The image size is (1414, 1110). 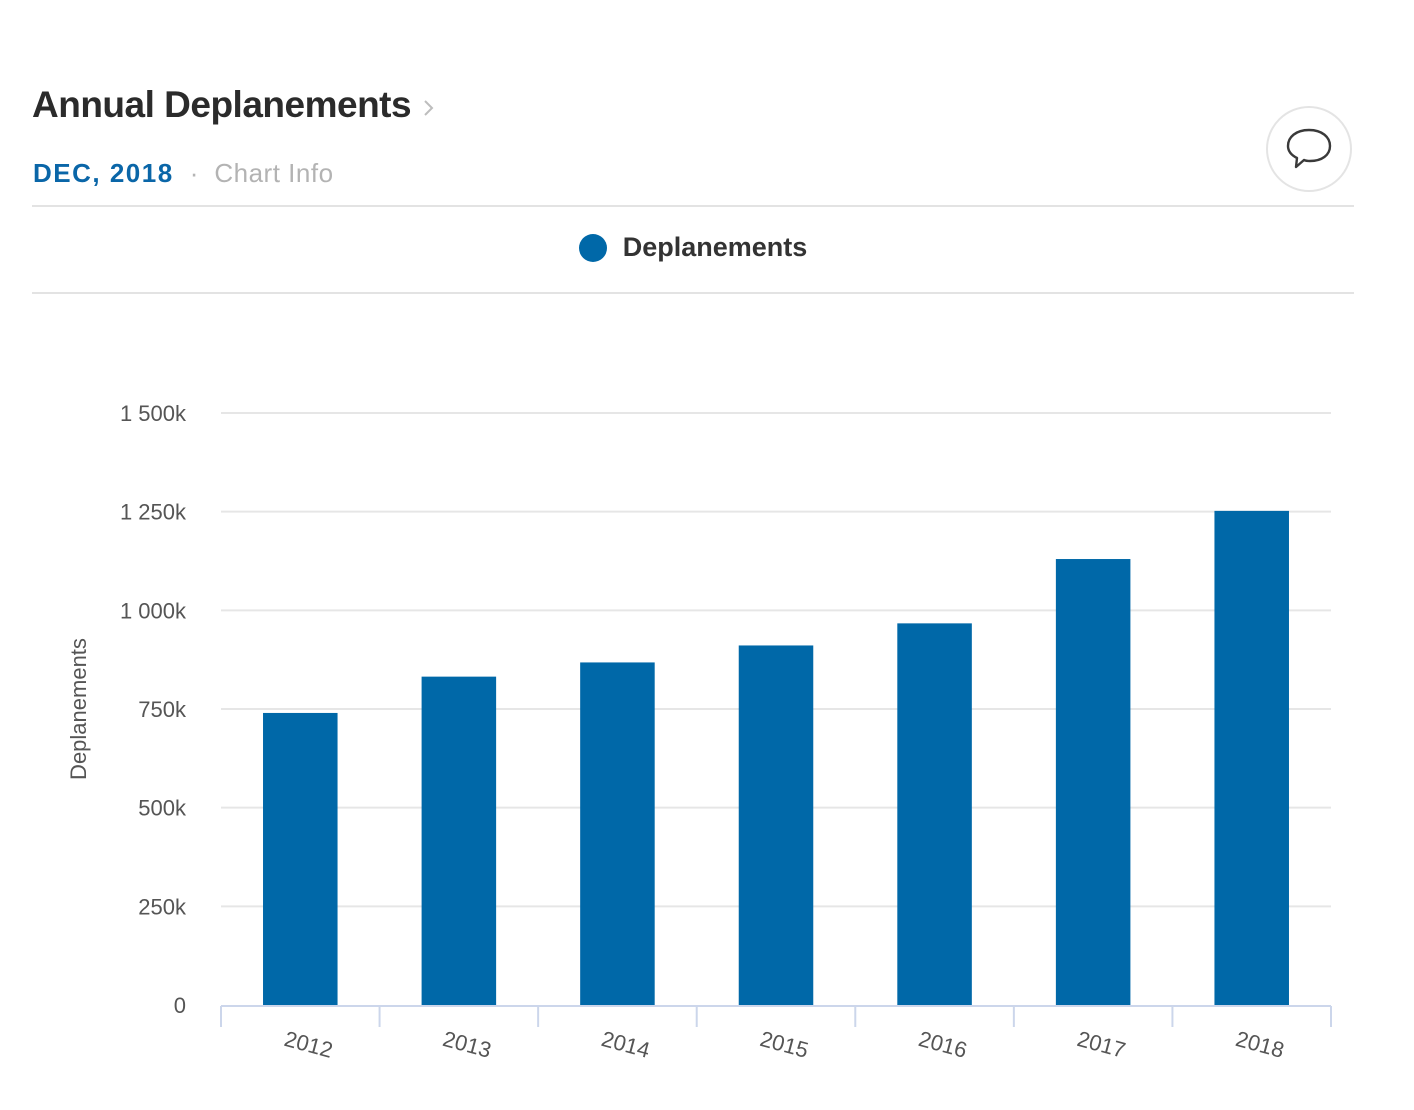 I want to click on y-tick-label: 0, so click(x=180, y=1005).